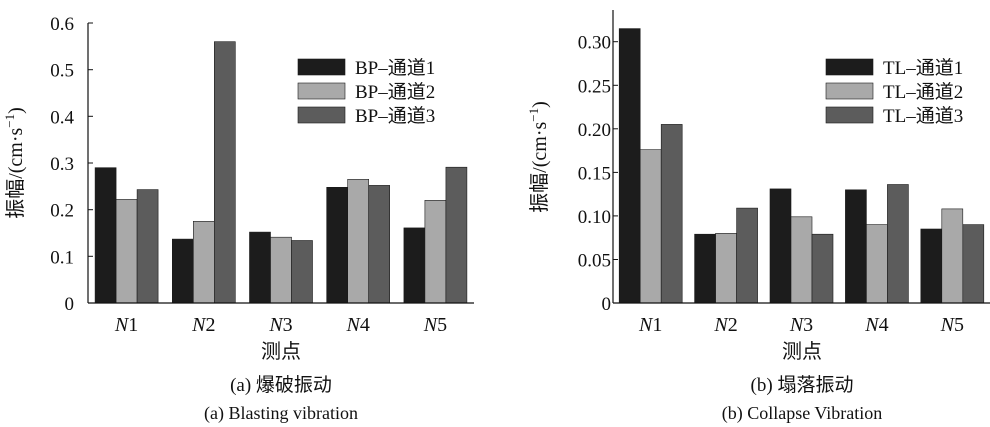  I want to click on x-tick-label-index: 4, so click(884, 325).